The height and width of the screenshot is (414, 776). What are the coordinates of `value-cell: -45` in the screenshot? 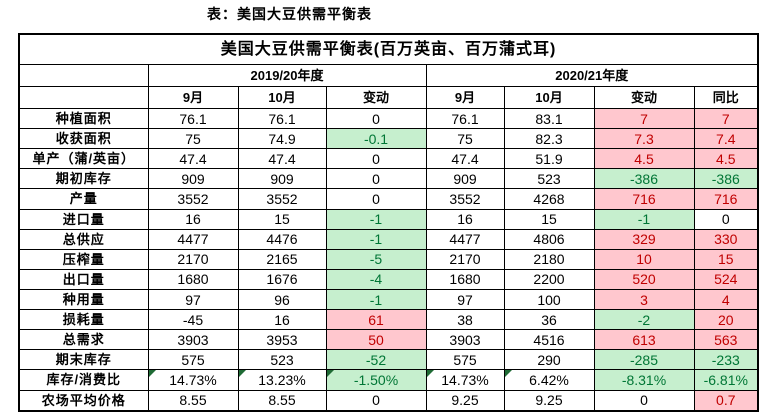 It's located at (193, 320).